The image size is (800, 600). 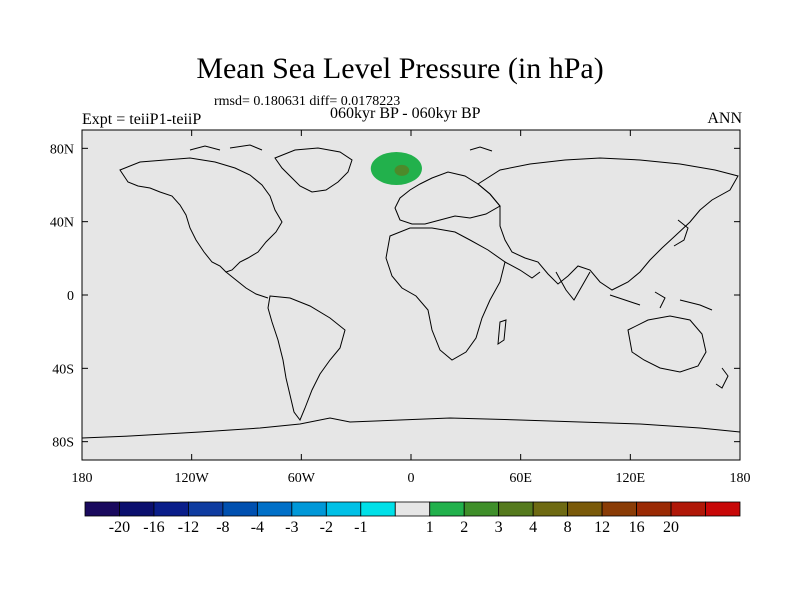 What do you see at coordinates (498, 527) in the screenshot?
I see `colorbar-label: 3` at bounding box center [498, 527].